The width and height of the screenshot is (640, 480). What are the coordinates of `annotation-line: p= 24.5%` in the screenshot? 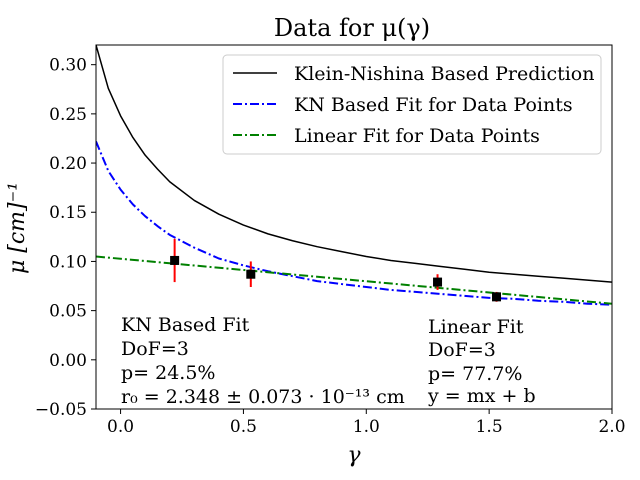 It's located at (168, 373).